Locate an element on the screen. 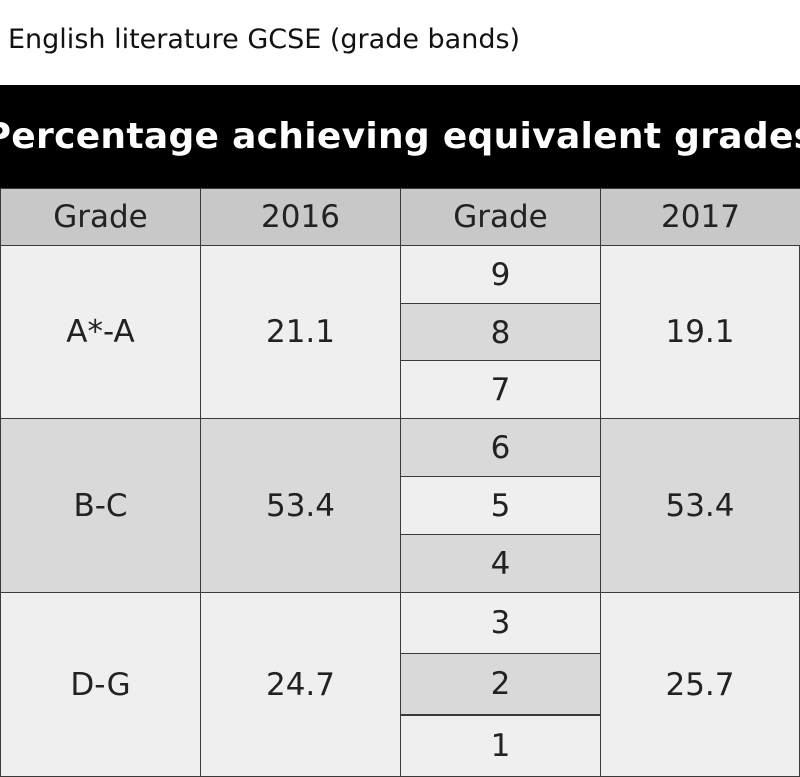  grade-number: 8 is located at coordinates (500, 332).